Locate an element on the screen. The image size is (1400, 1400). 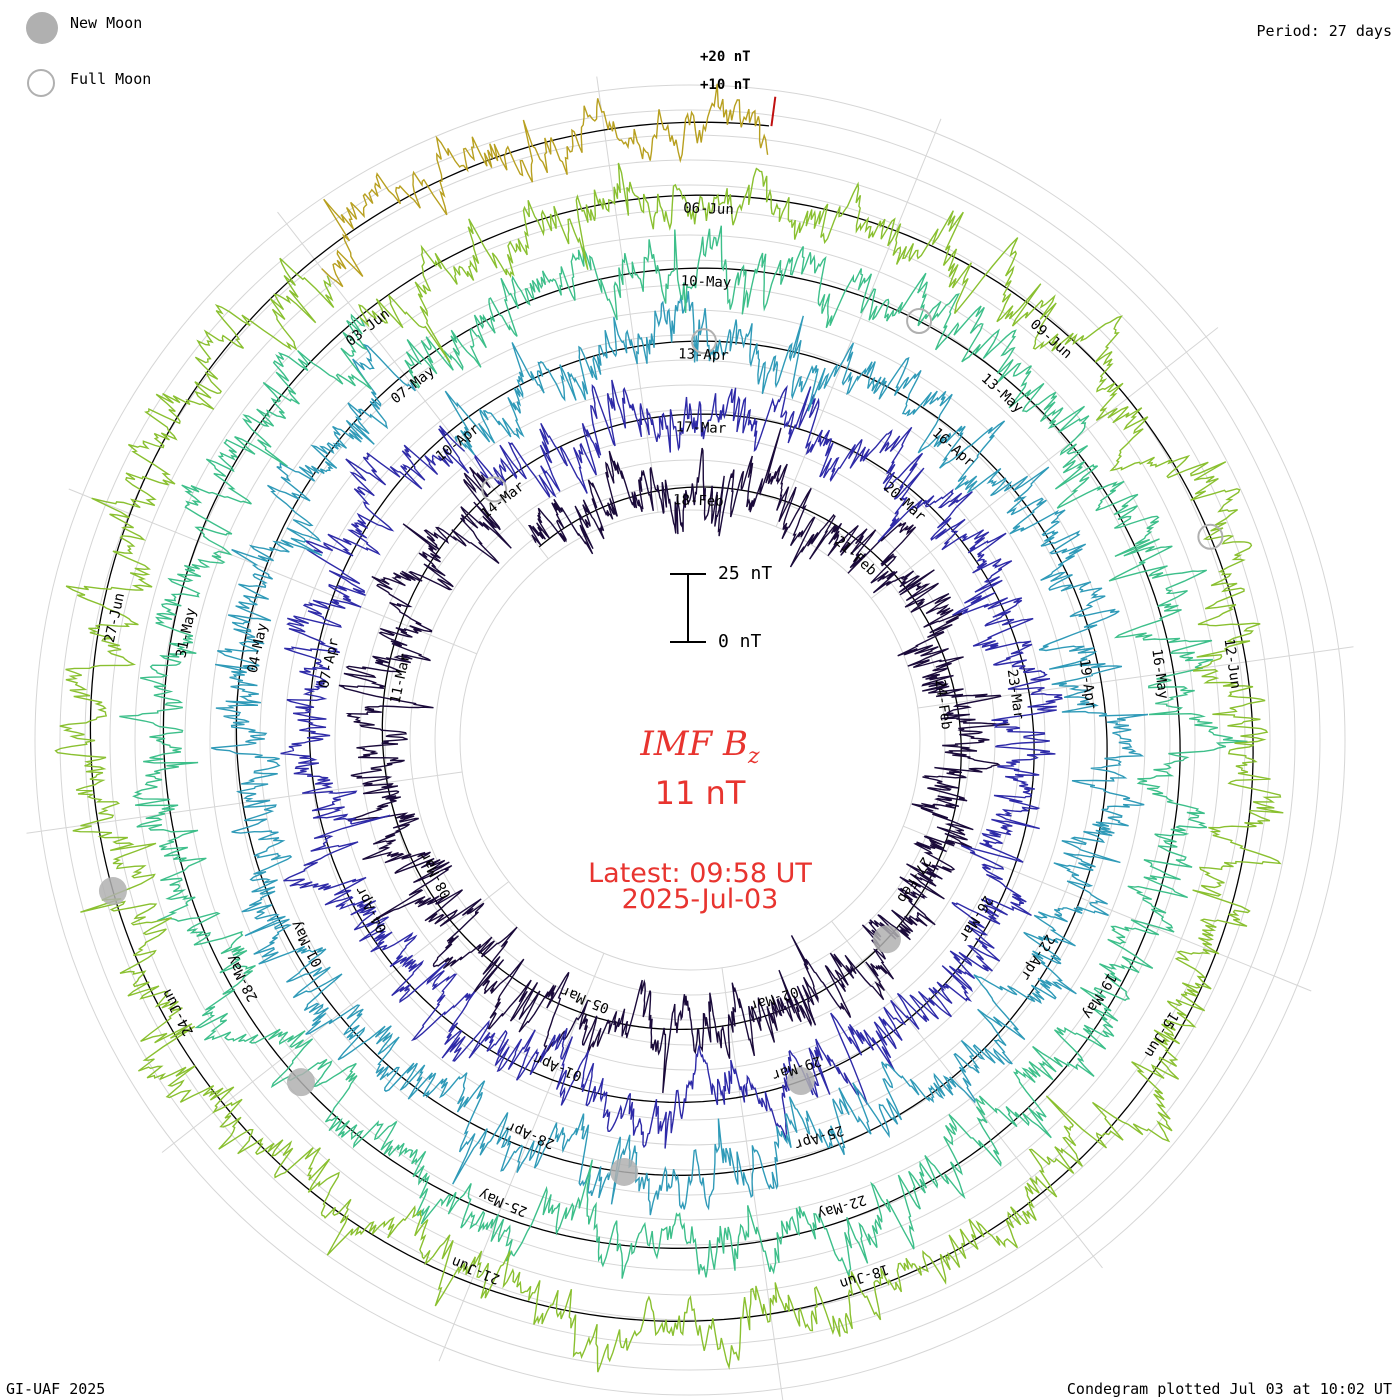
date-label: 09-Jun is located at coordinates (1051, 339).